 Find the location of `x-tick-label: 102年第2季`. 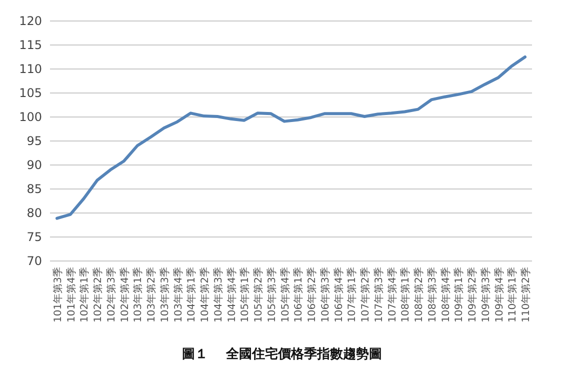

x-tick-label: 102年第2季 is located at coordinates (98, 294).